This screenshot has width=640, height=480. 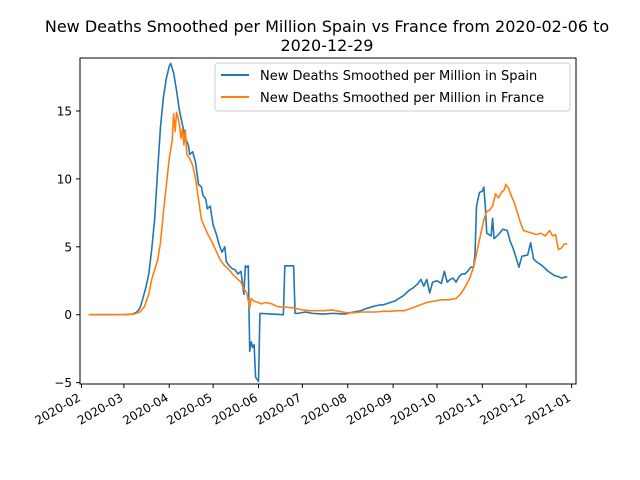 What do you see at coordinates (68, 315) in the screenshot?
I see `y-tick-label: 0` at bounding box center [68, 315].